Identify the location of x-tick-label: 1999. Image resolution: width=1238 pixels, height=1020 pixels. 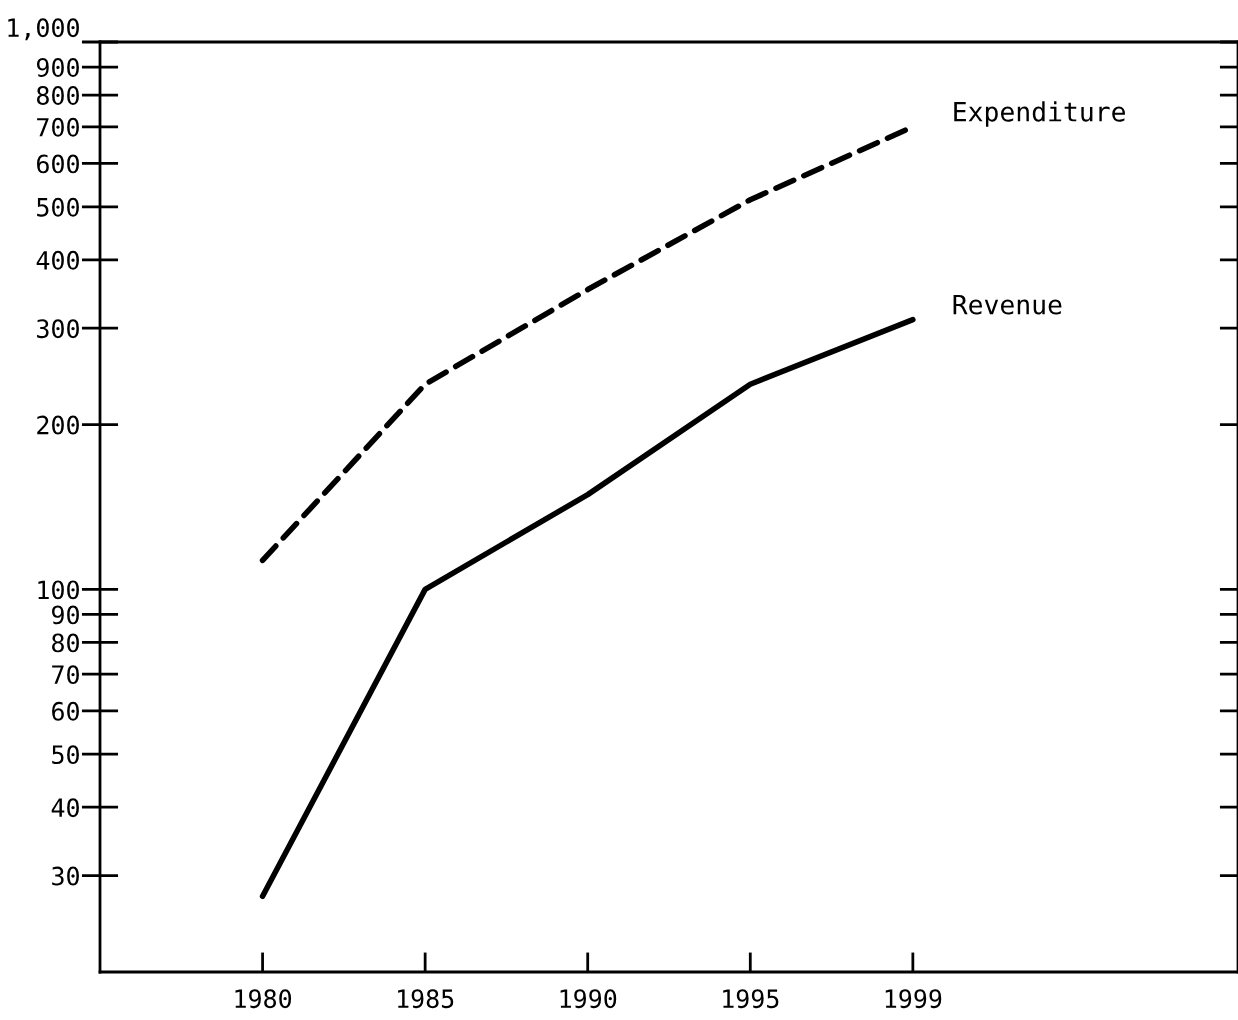
(913, 999).